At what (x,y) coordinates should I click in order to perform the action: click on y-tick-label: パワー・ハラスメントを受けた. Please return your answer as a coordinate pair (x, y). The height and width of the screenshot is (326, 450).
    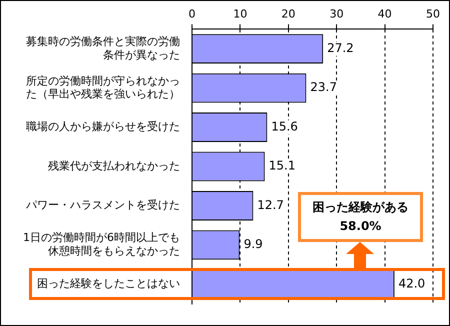
    Looking at the image, I should click on (102, 205).